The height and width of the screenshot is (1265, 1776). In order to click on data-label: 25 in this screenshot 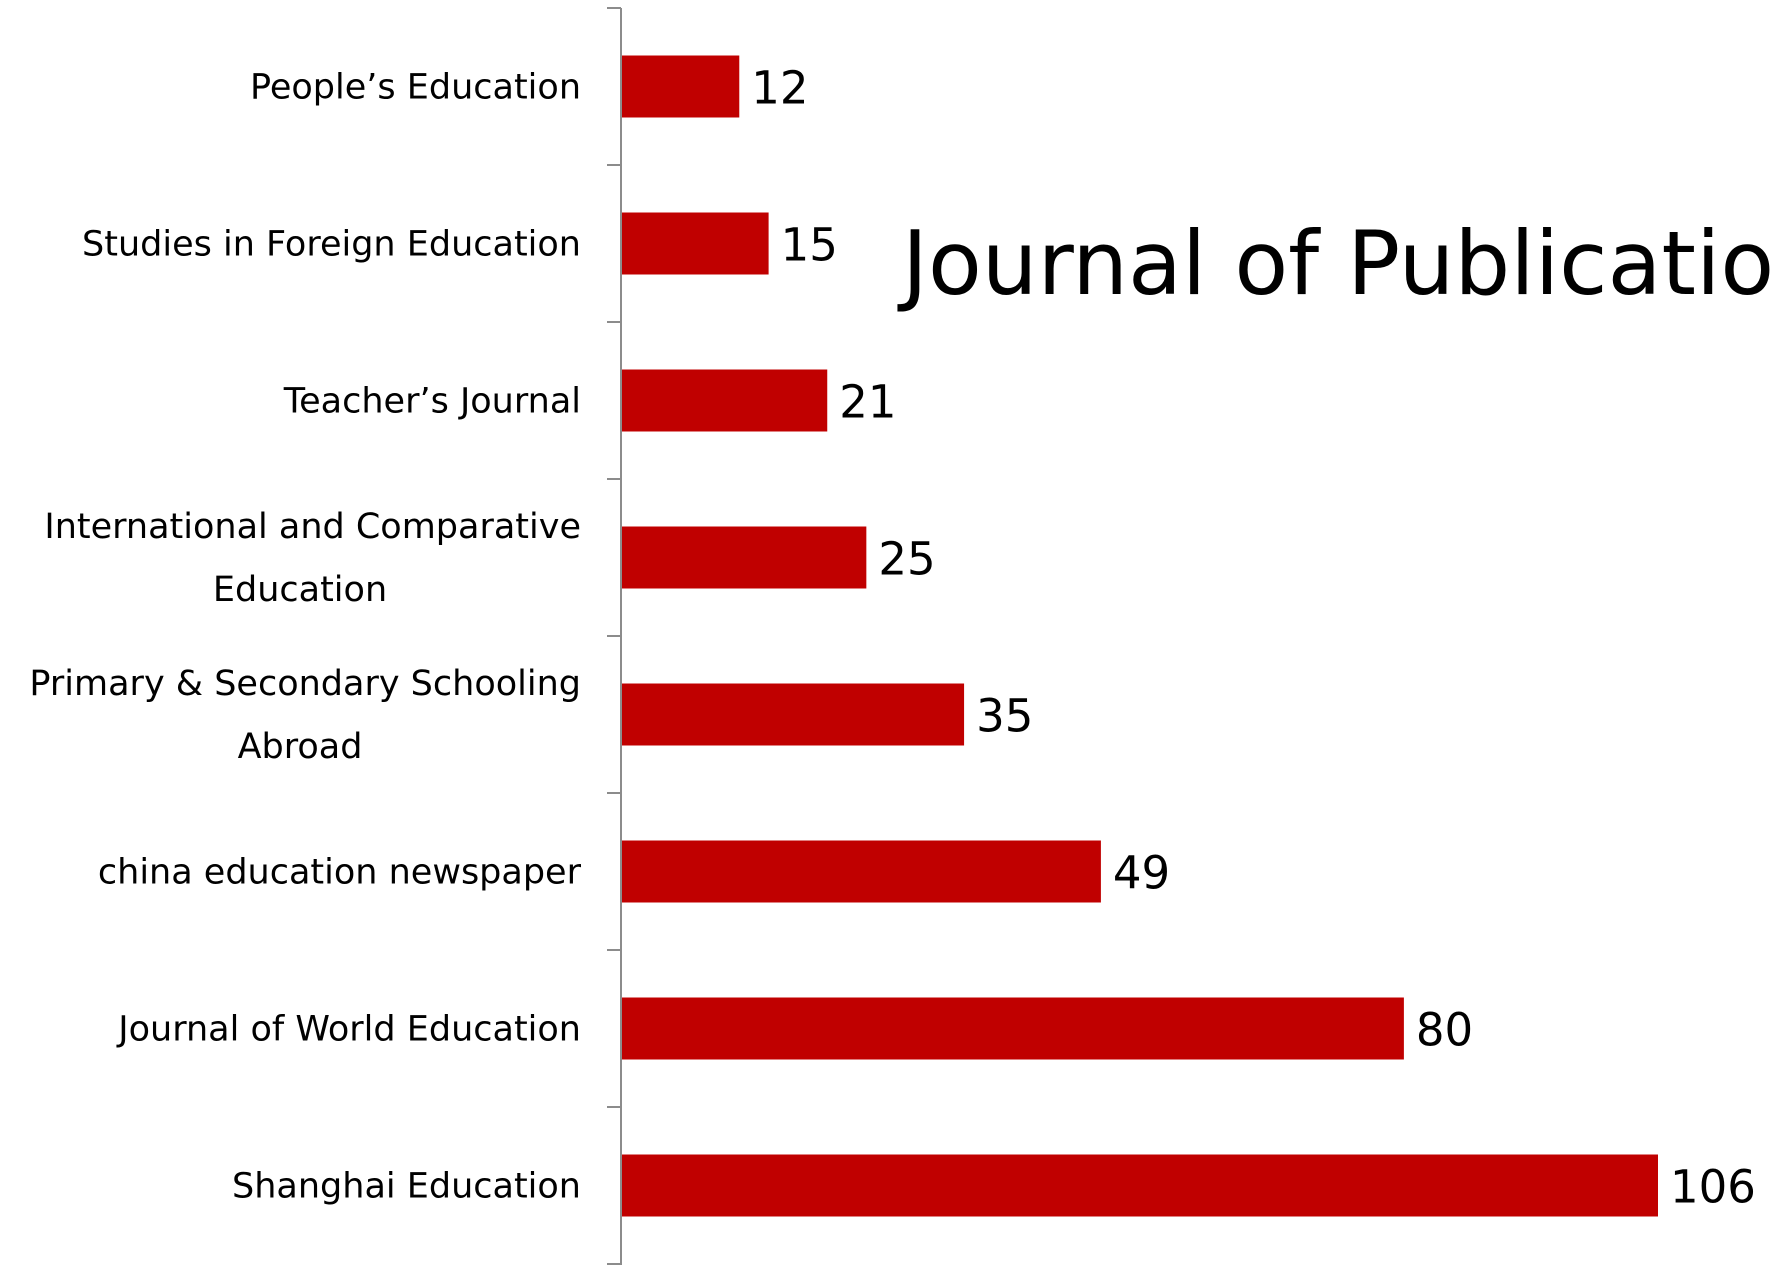, I will do `click(906, 559)`.